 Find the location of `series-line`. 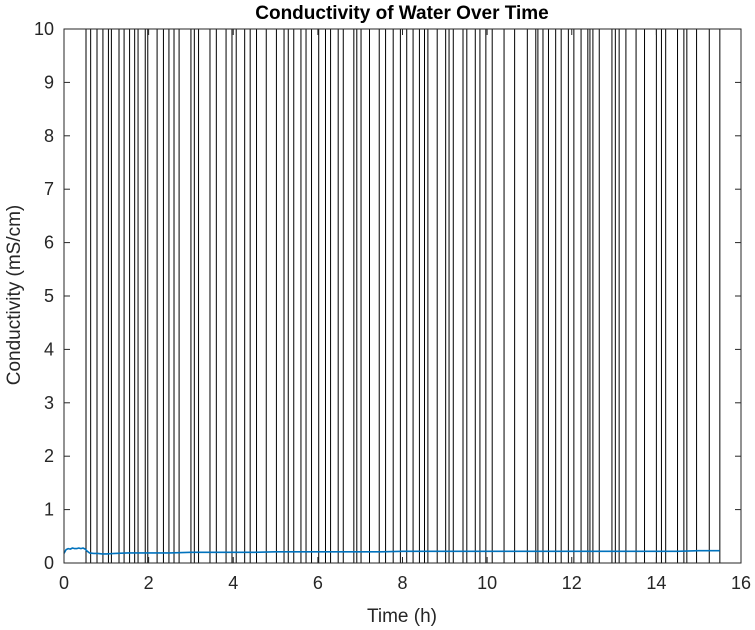

series-line is located at coordinates (391, 551).